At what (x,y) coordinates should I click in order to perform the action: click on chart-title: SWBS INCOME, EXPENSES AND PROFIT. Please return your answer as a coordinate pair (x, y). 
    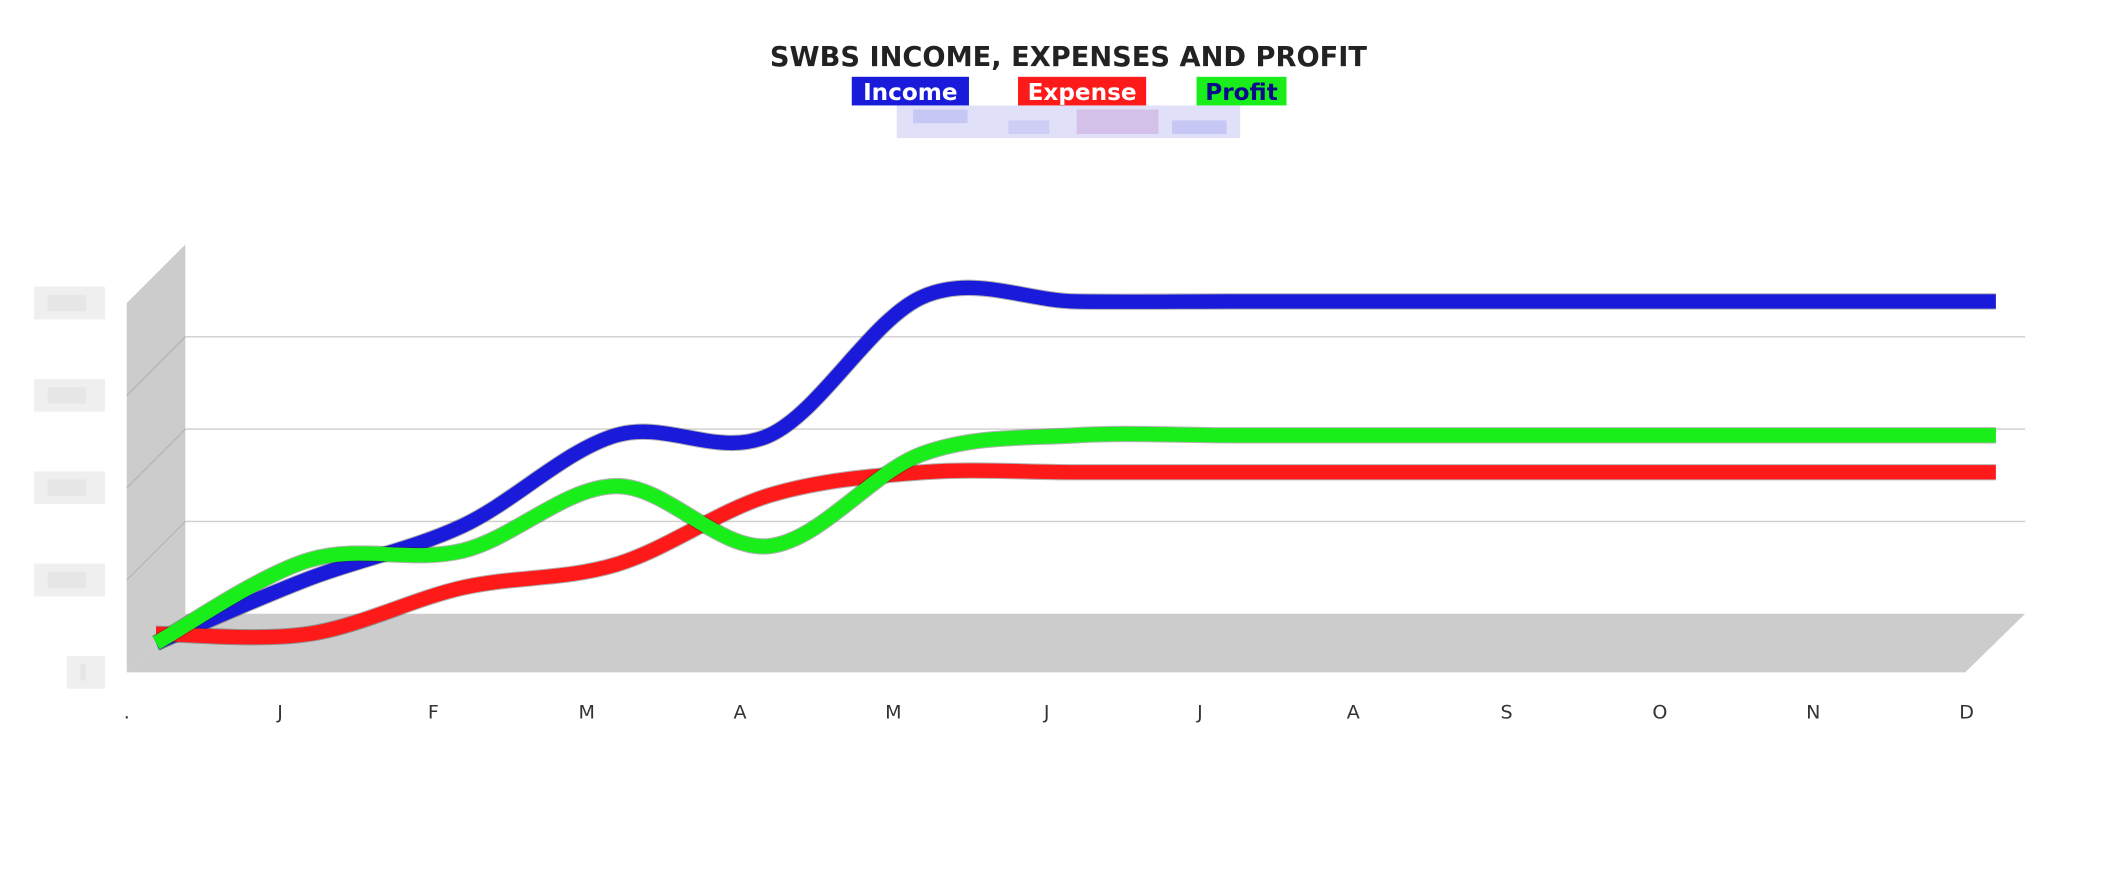
    Looking at the image, I should click on (1068, 57).